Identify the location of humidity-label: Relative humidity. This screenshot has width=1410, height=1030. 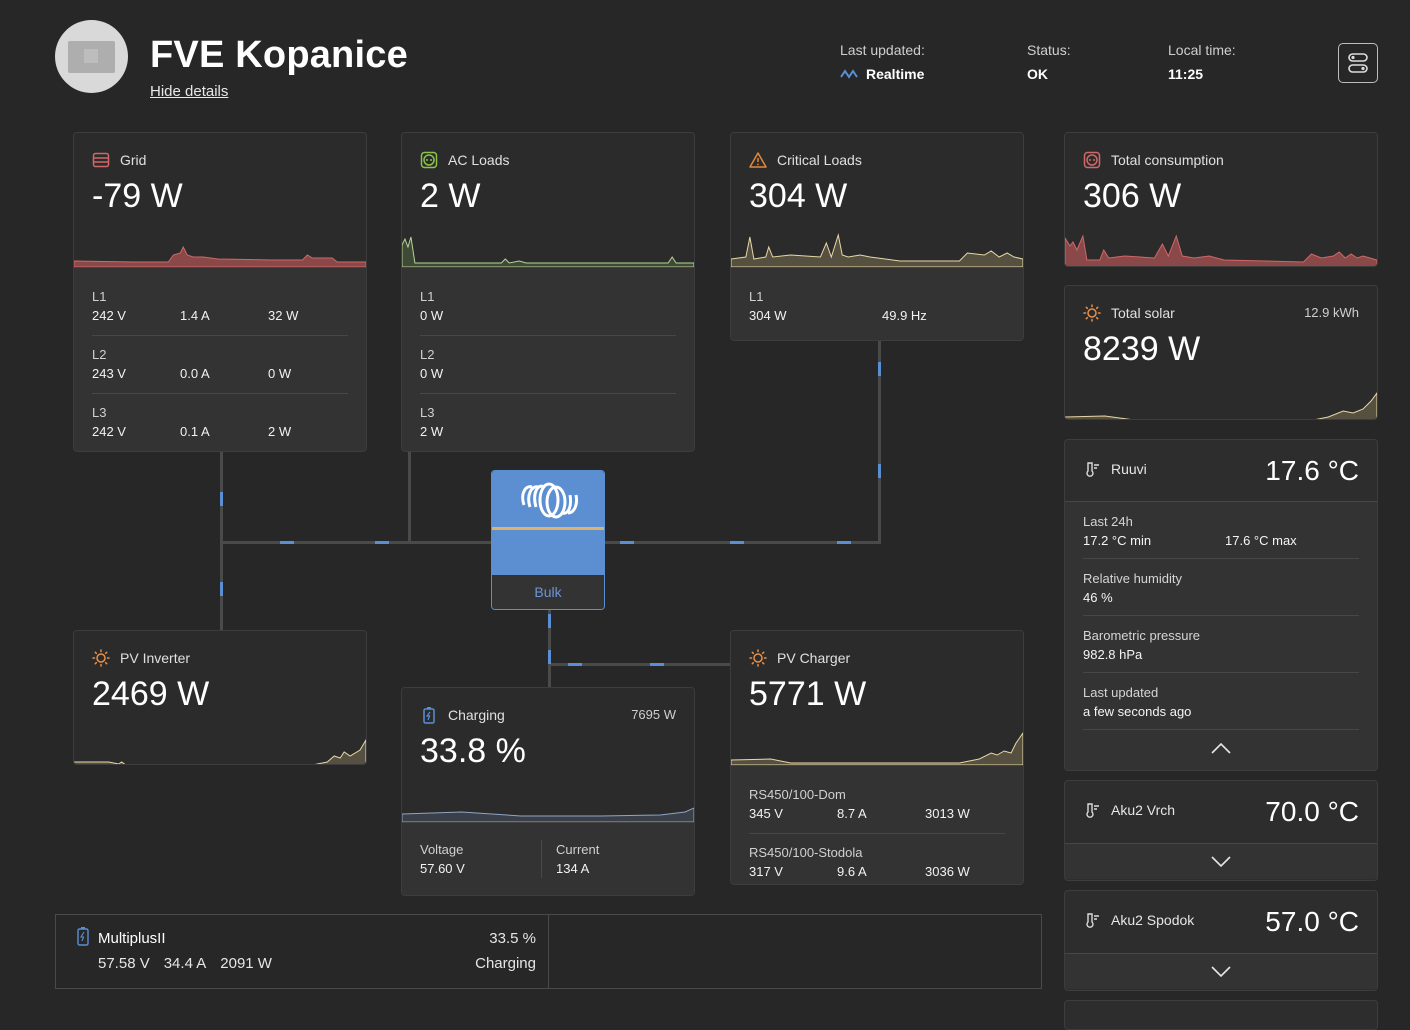
(1132, 578).